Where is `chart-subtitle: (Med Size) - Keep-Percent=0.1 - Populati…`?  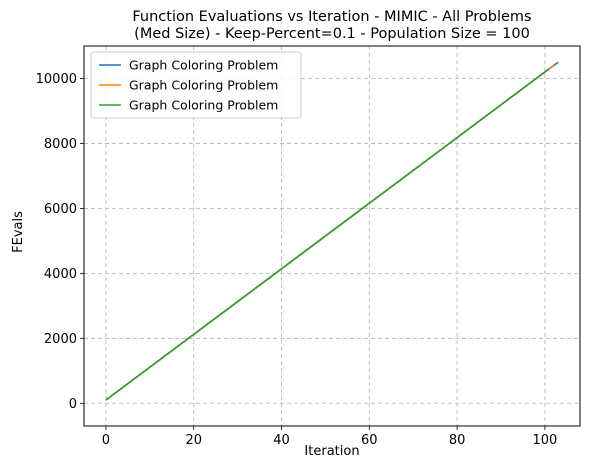
chart-subtitle: (Med Size) - Keep-Percent=0.1 - Populati… is located at coordinates (332, 34).